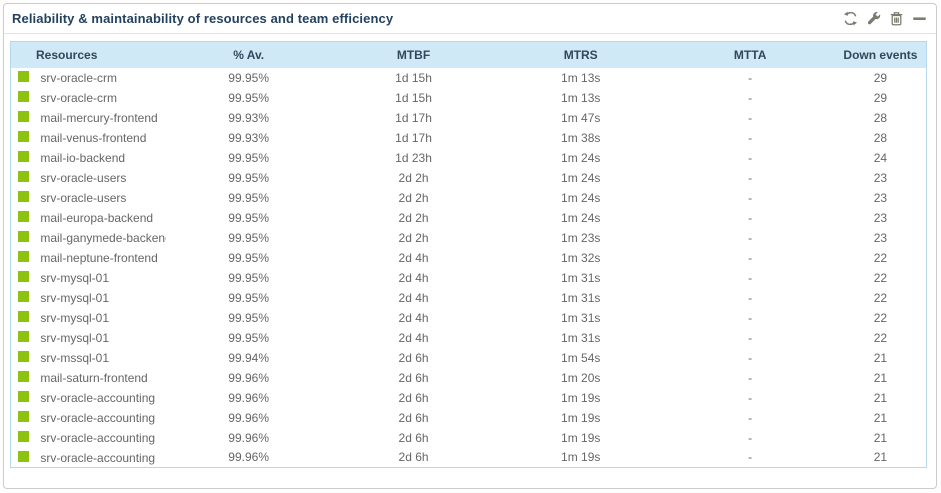 This screenshot has width=941, height=493. I want to click on availability-value: 99.93%, so click(249, 117).